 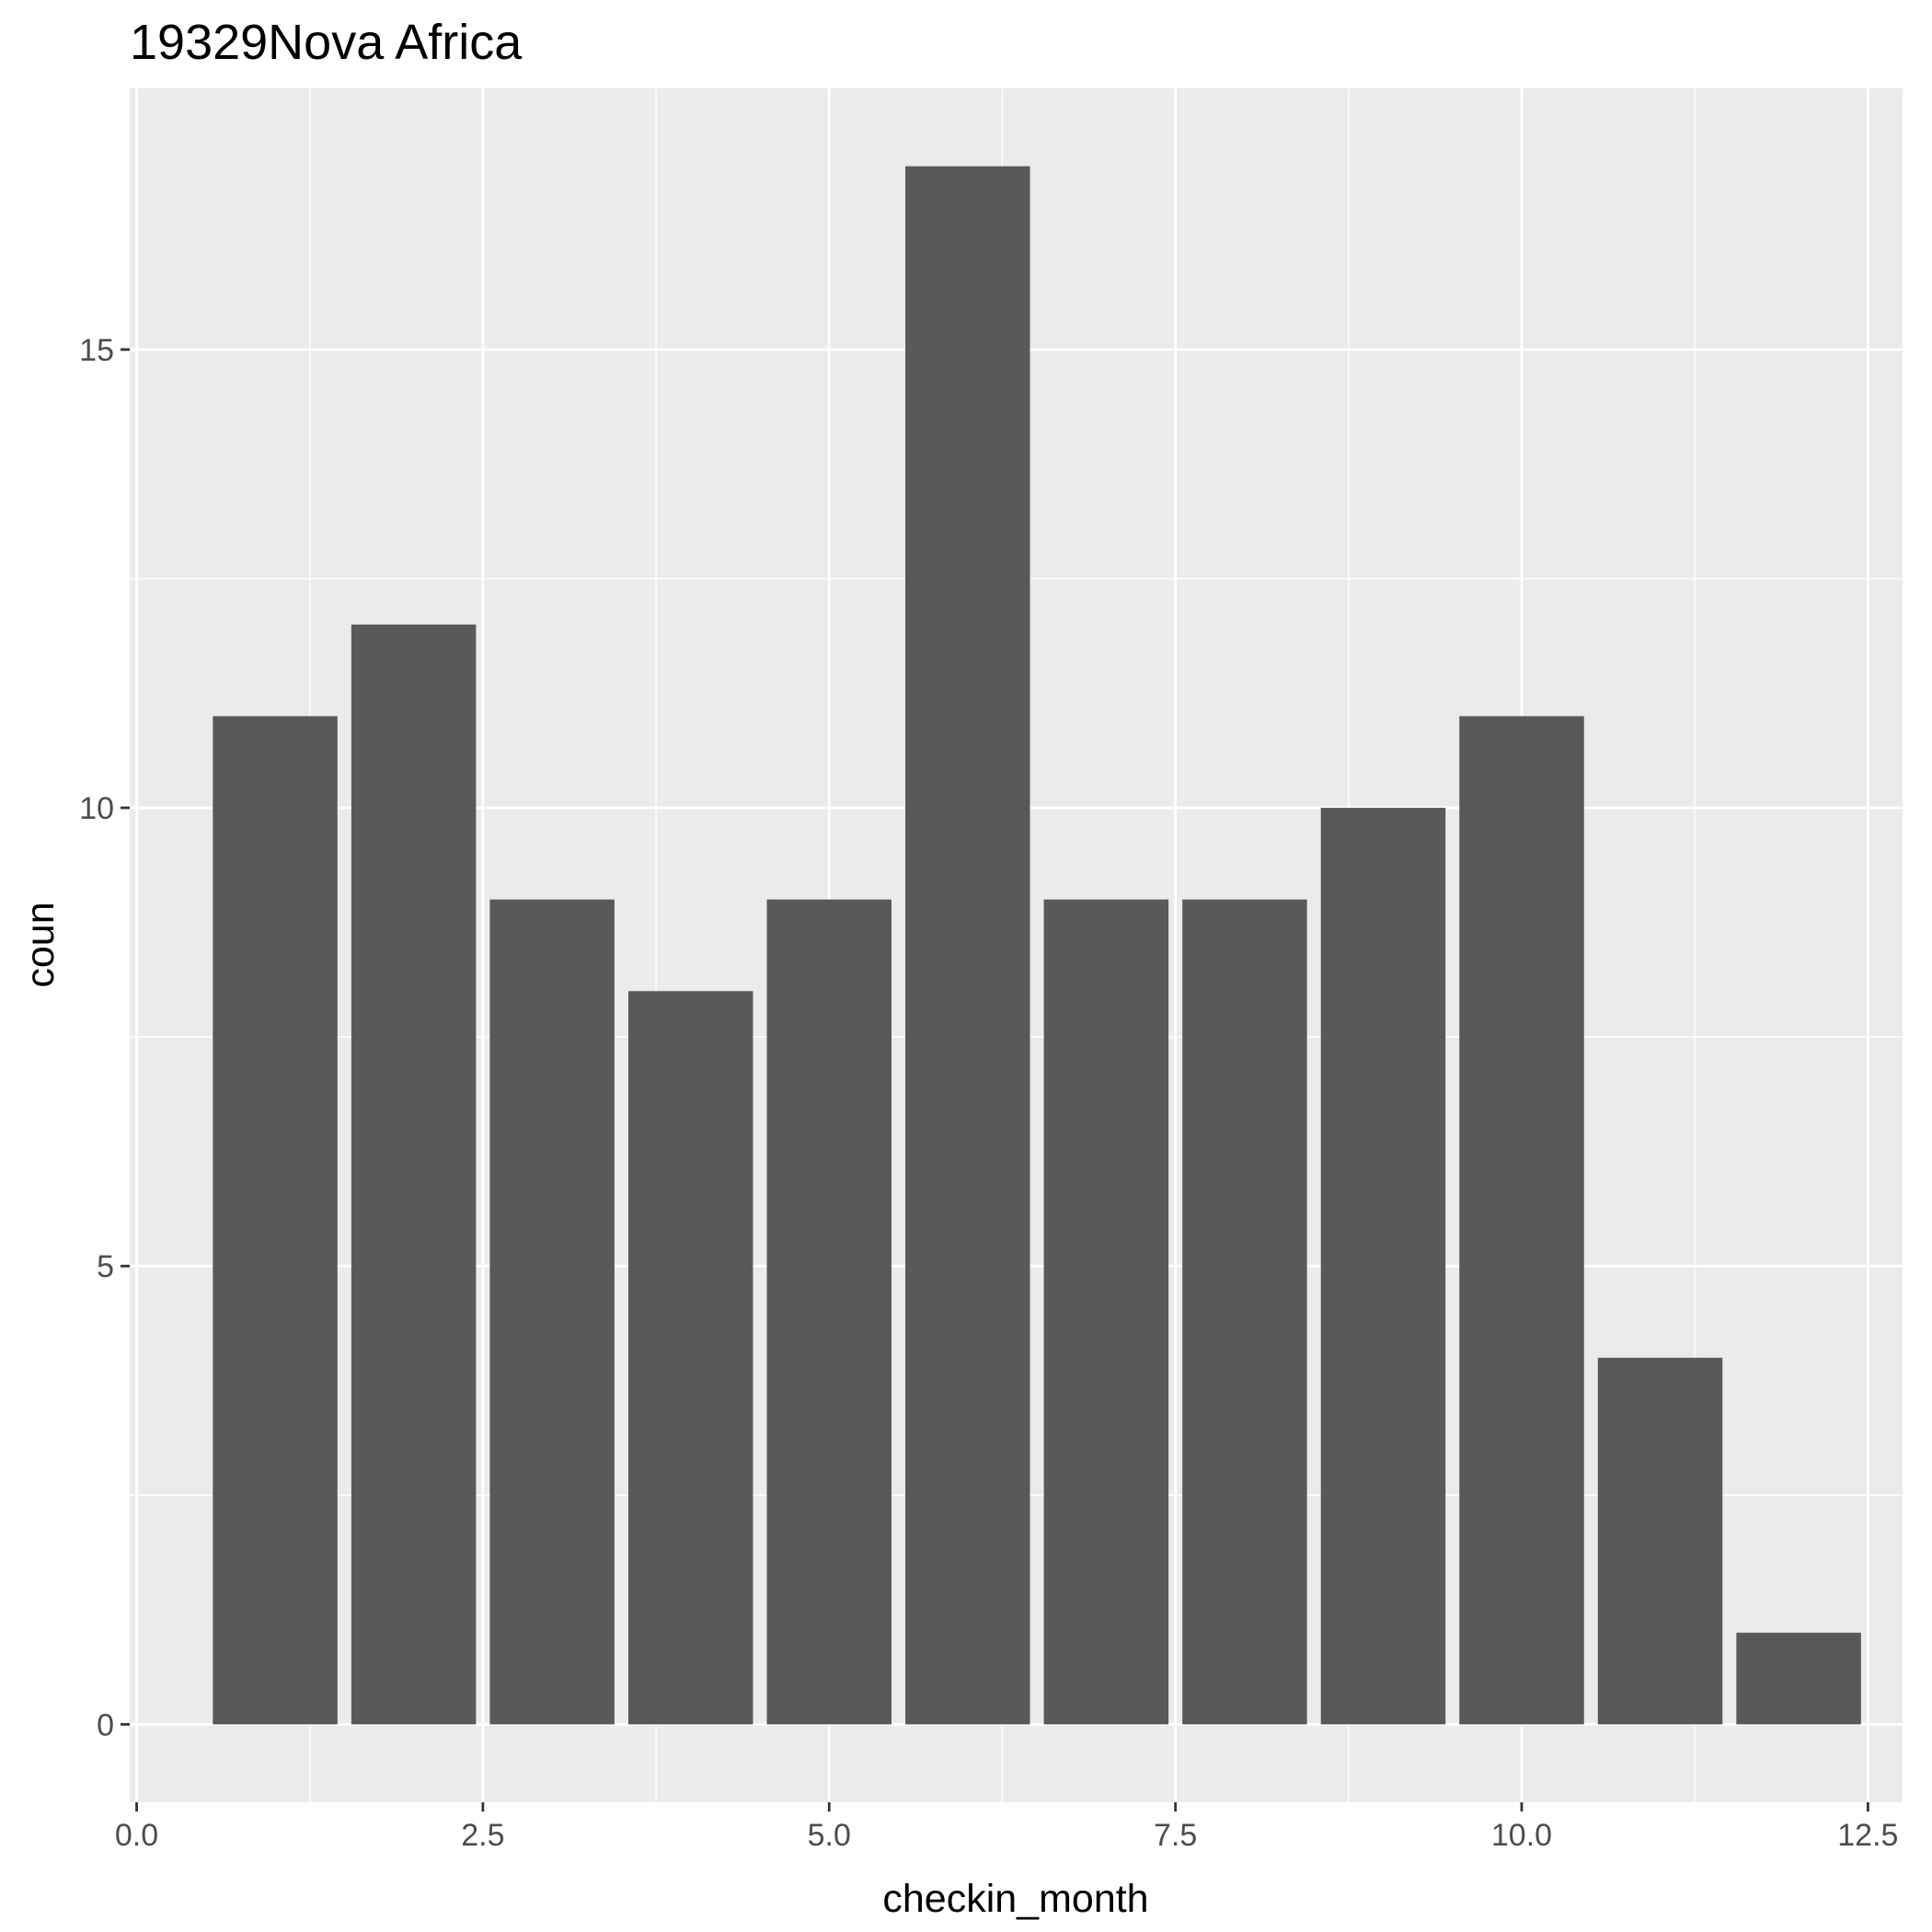 I want to click on y-tick-label: 0, so click(x=105, y=1725).